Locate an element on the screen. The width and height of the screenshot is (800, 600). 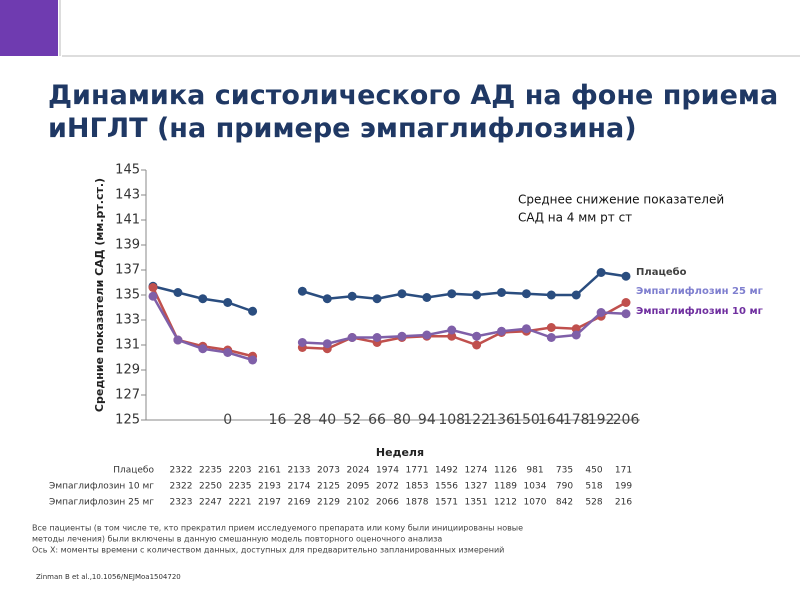
risk-value: 518 is located at coordinates (593, 487).